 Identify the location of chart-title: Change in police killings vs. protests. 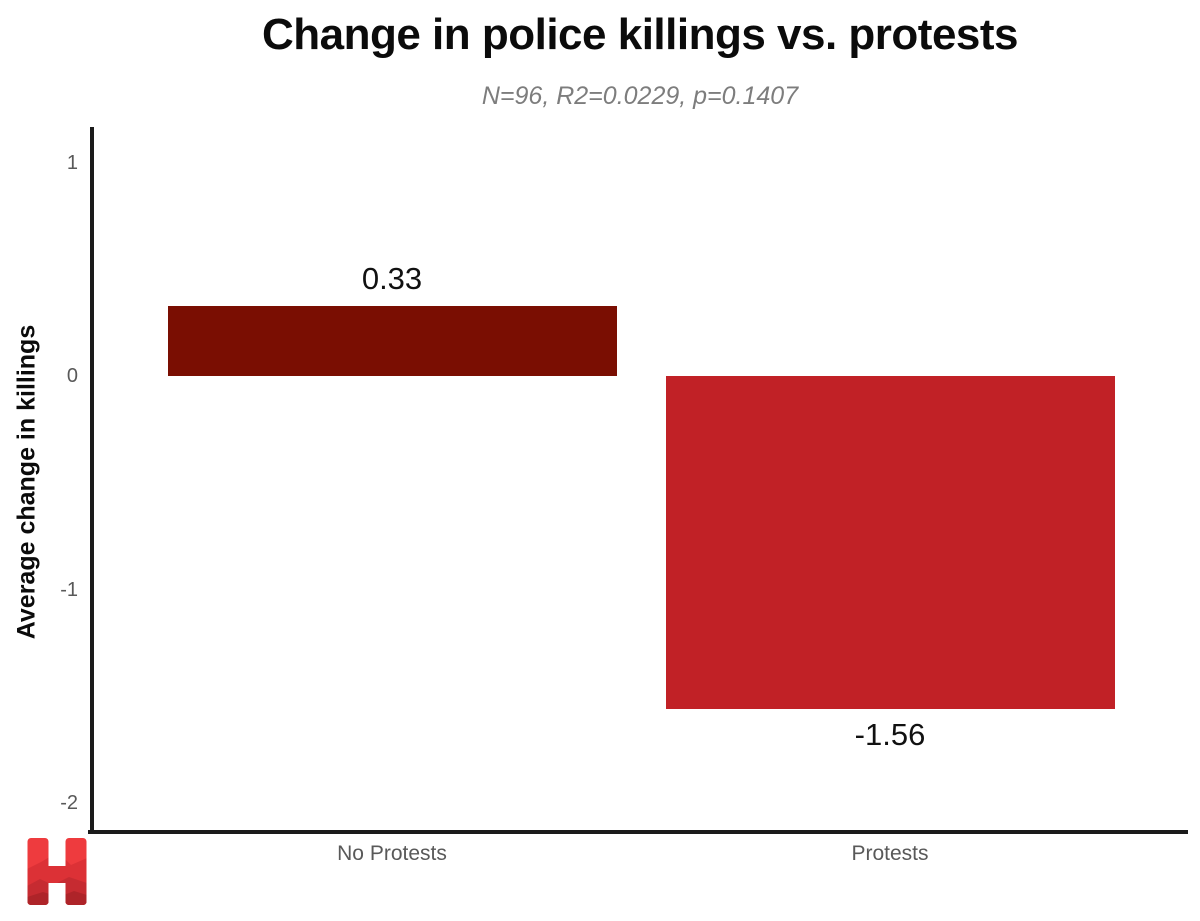
(640, 34).